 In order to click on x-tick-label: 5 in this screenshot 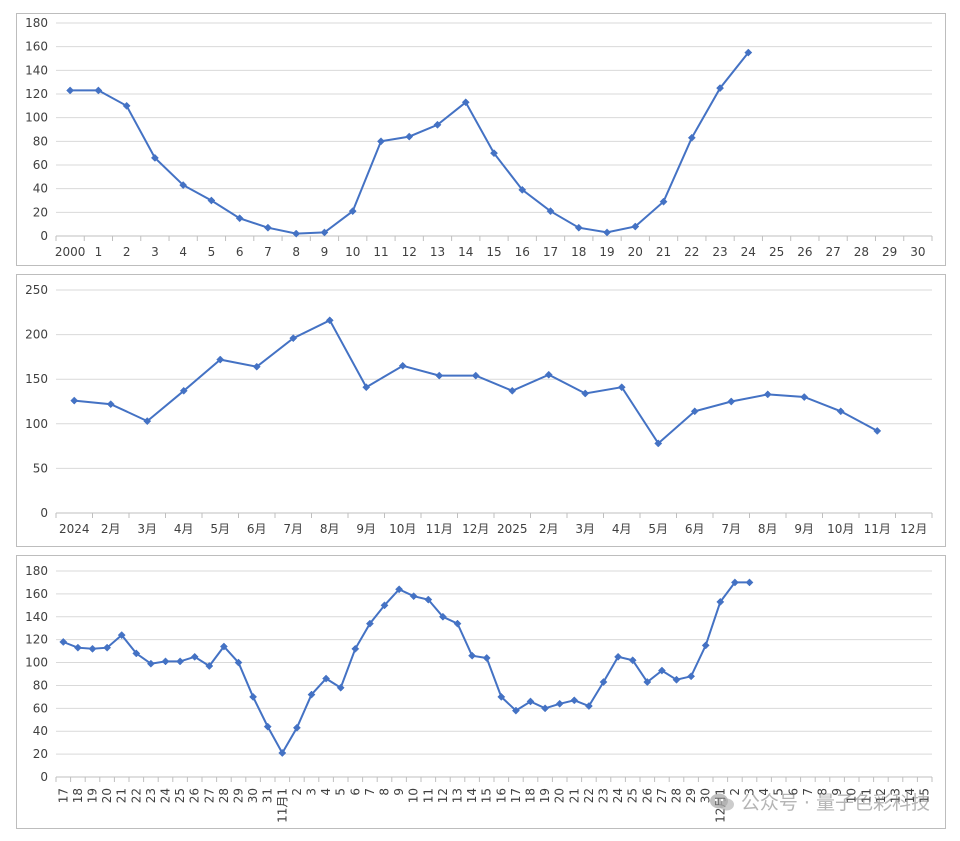, I will do `click(341, 792)`.